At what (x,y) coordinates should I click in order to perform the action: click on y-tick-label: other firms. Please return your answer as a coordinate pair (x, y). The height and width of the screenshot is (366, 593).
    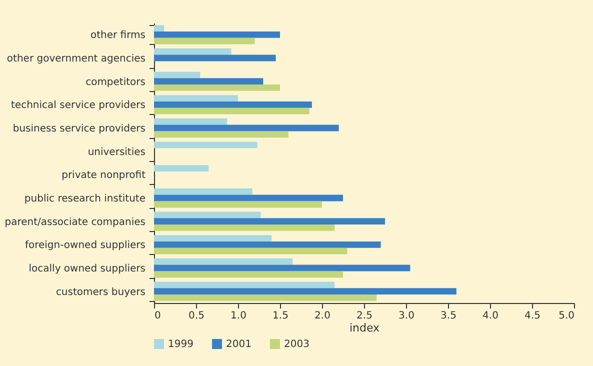
    Looking at the image, I should click on (118, 36).